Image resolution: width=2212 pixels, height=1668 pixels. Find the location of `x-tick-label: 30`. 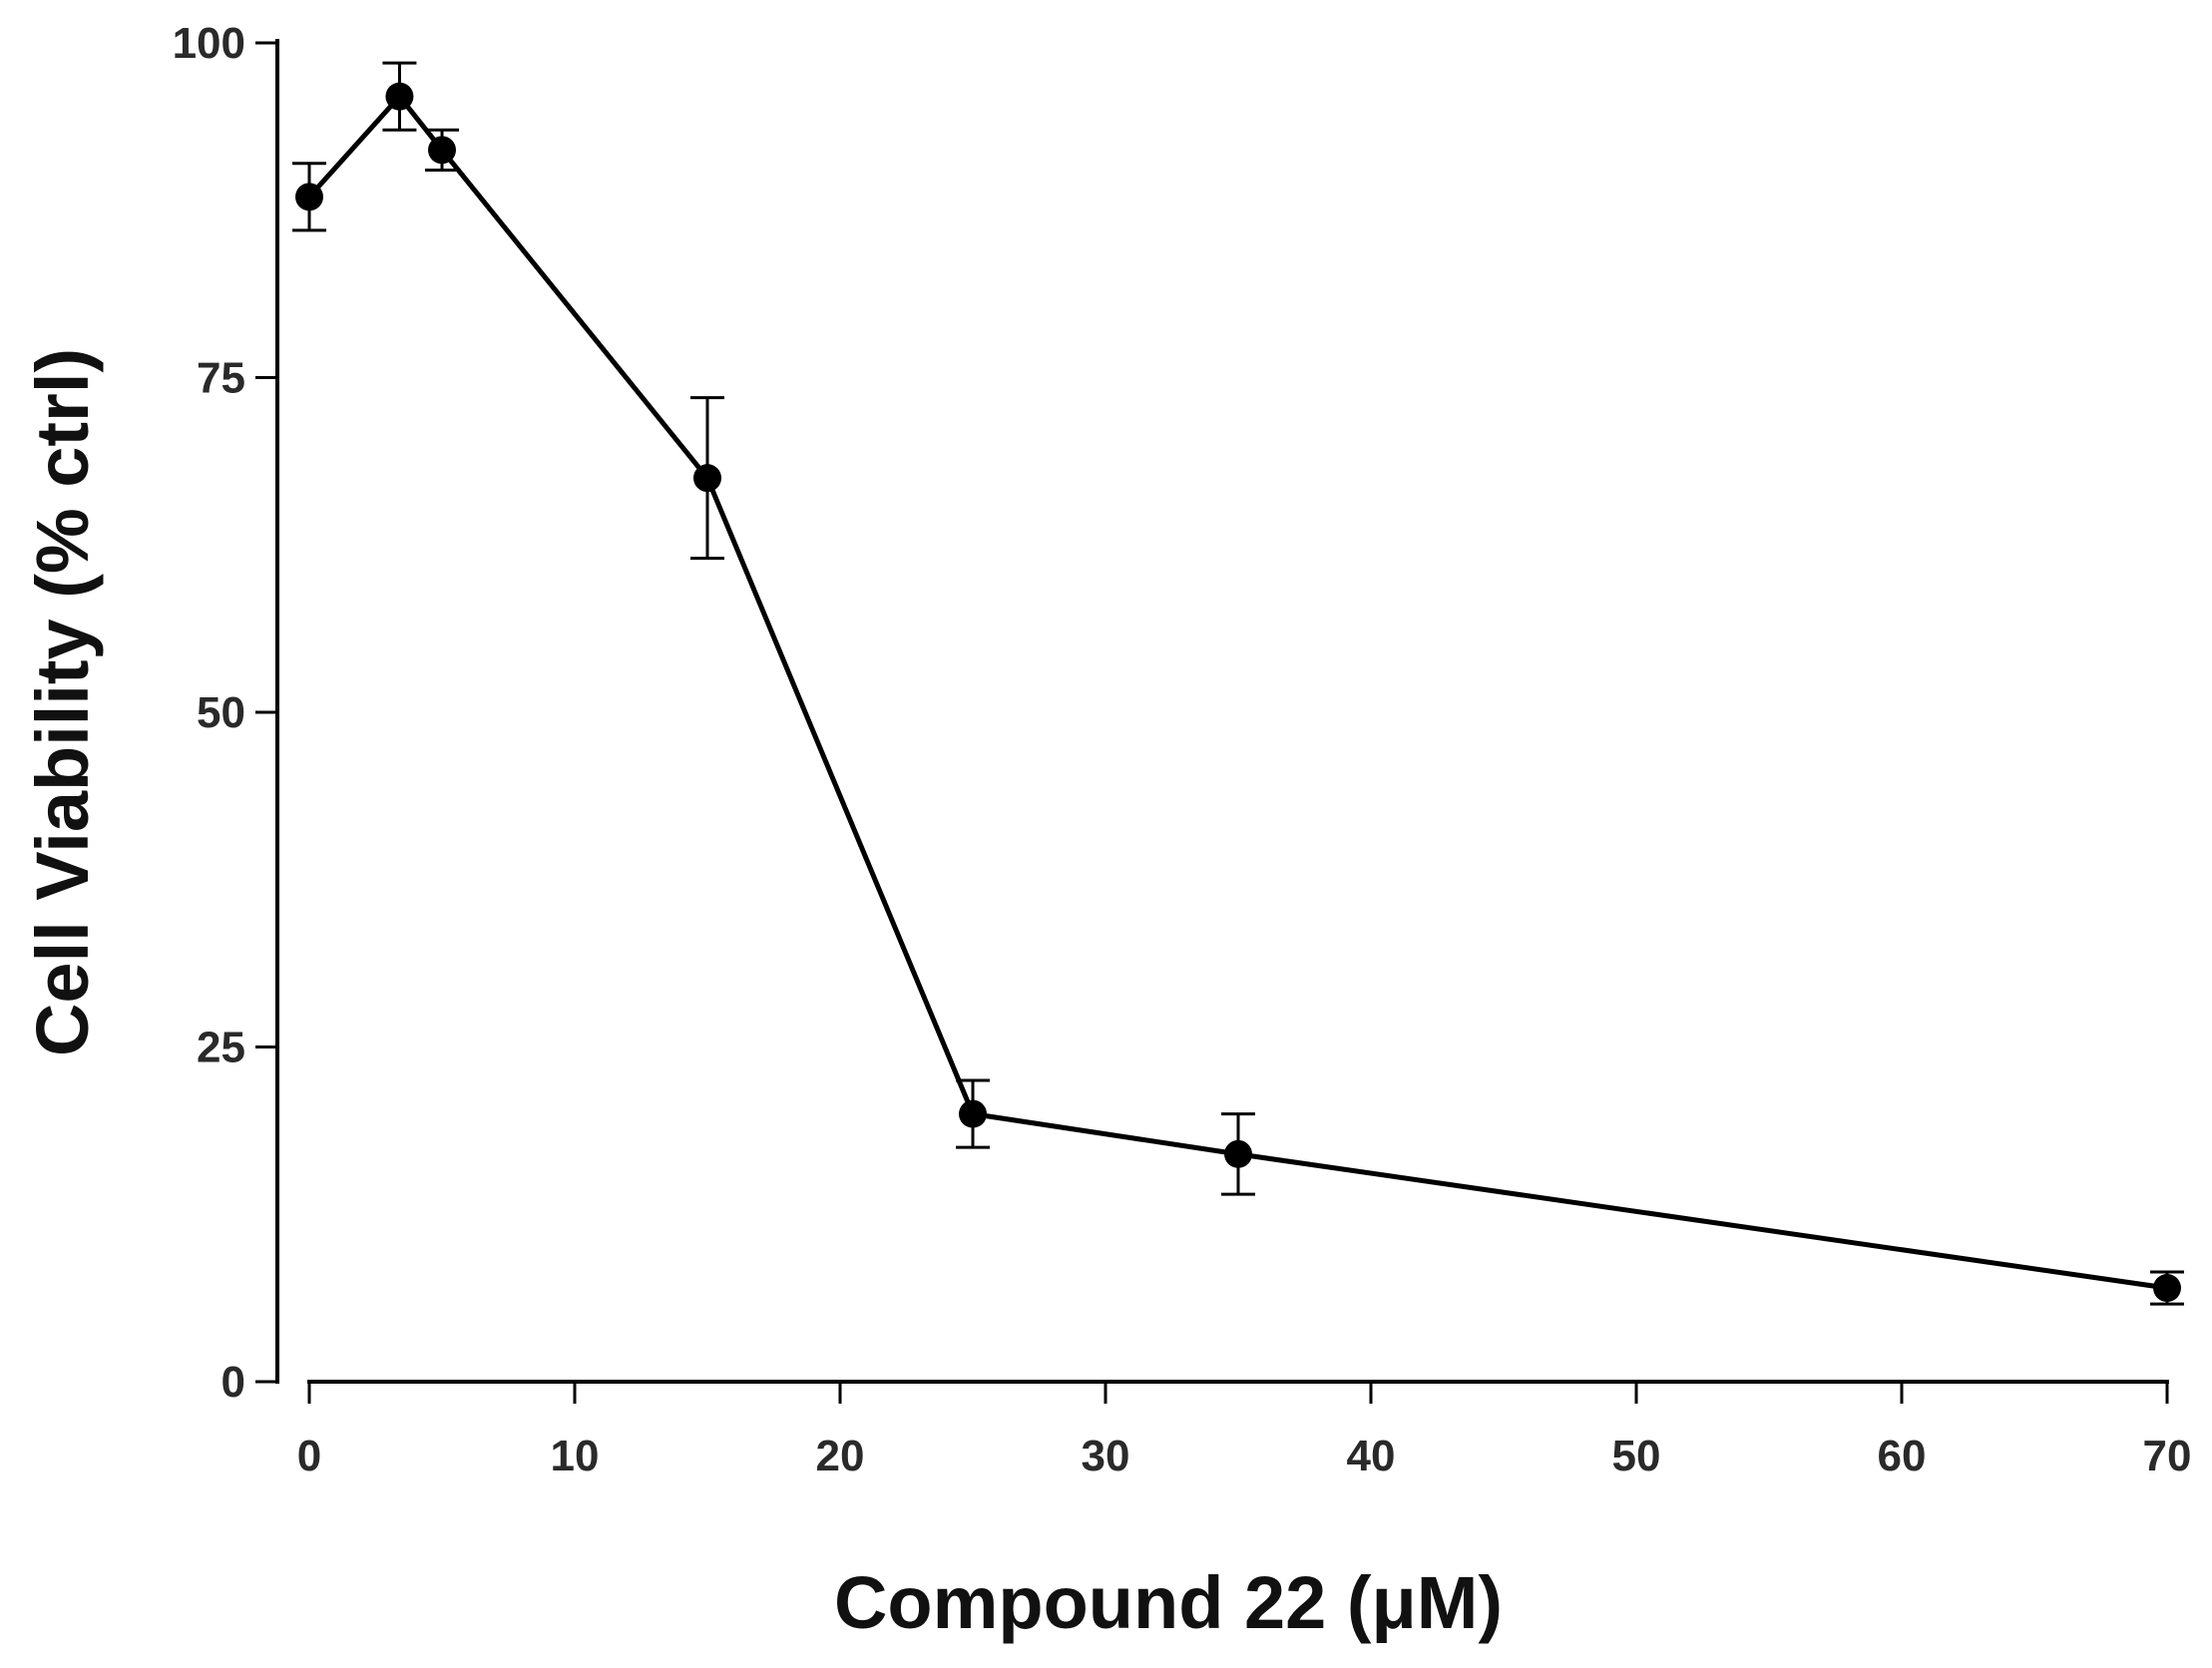

x-tick-label: 30 is located at coordinates (1106, 1456).